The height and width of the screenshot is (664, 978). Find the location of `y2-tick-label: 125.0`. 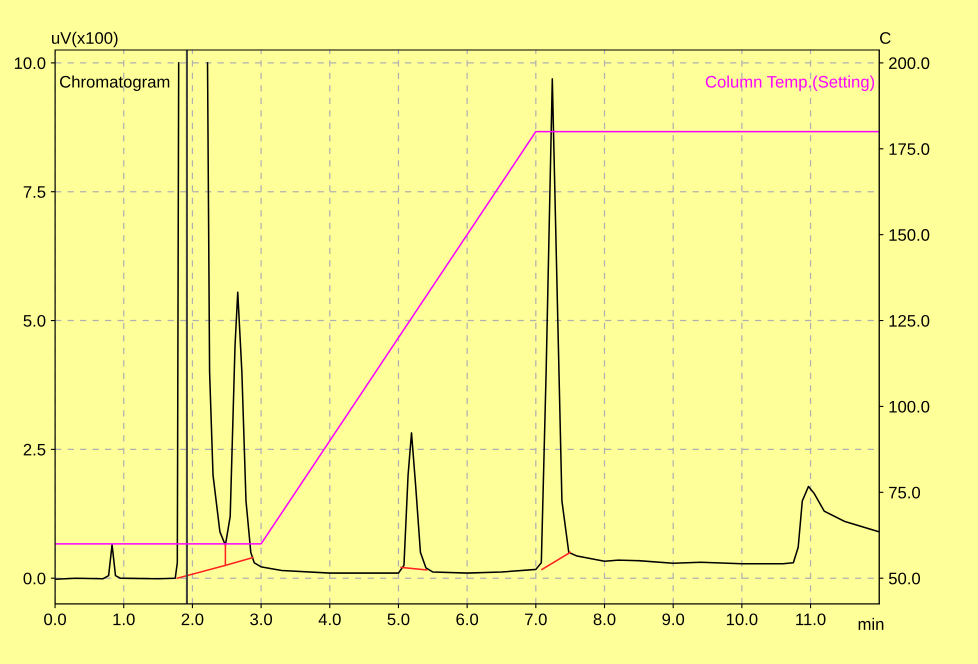

y2-tick-label: 125.0 is located at coordinates (910, 320).